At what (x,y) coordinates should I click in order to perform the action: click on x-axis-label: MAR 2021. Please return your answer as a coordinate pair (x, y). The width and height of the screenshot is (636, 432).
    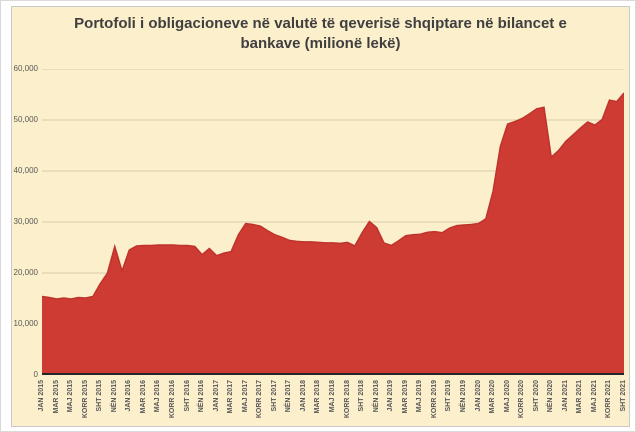
    Looking at the image, I should click on (580, 397).